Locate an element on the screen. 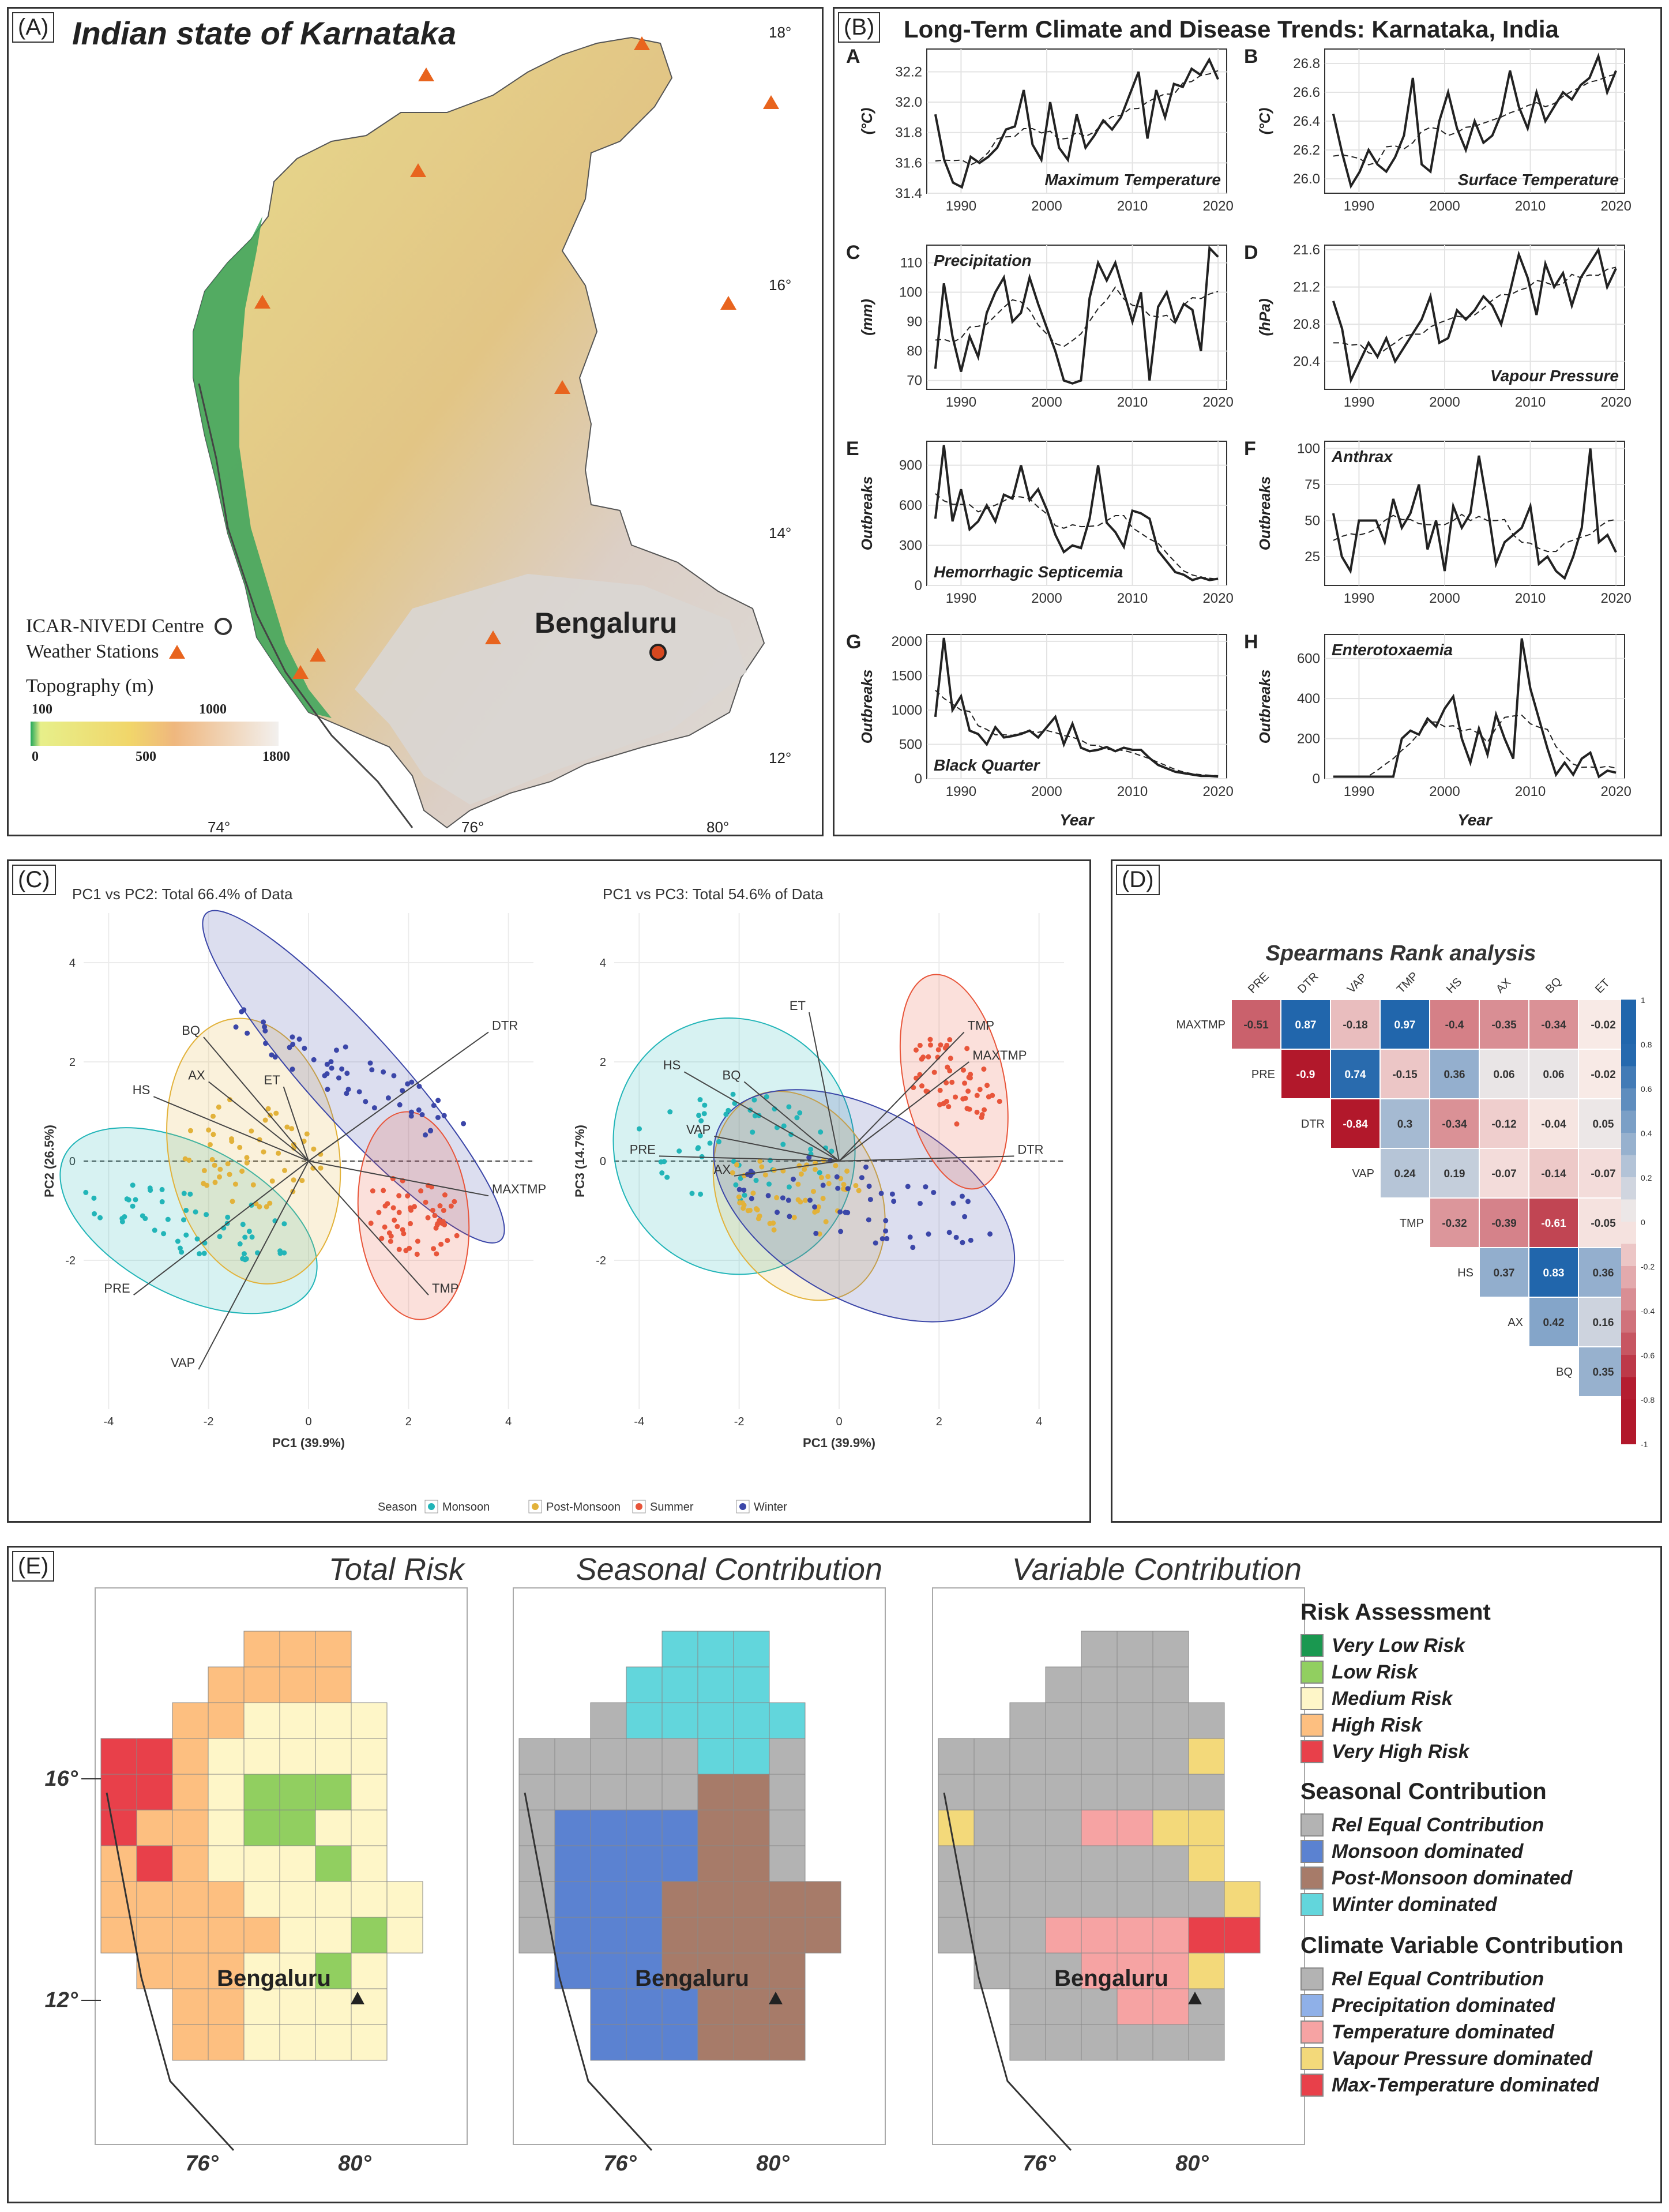  coastline is located at coordinates (588, 1971).